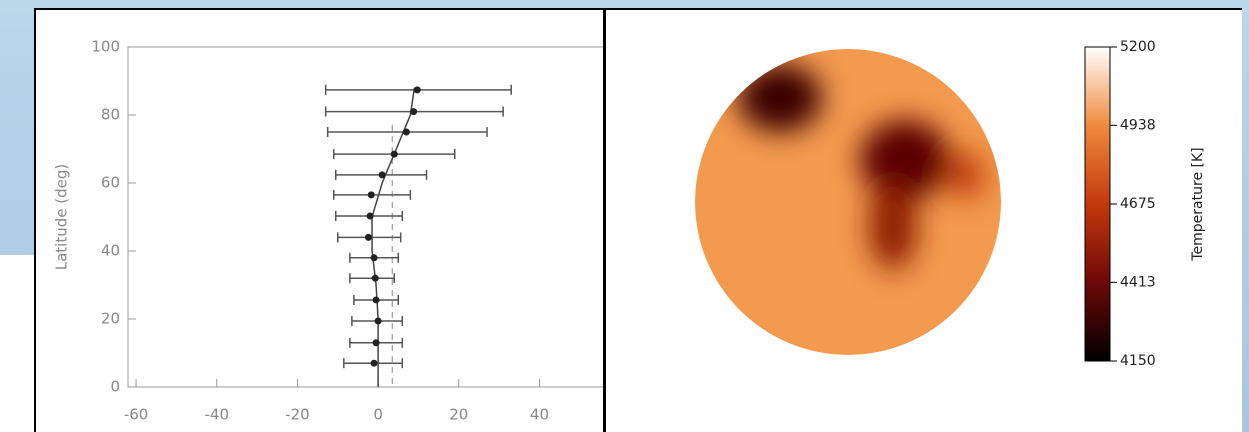  What do you see at coordinates (110, 319) in the screenshot?
I see `y-tick-label: 20` at bounding box center [110, 319].